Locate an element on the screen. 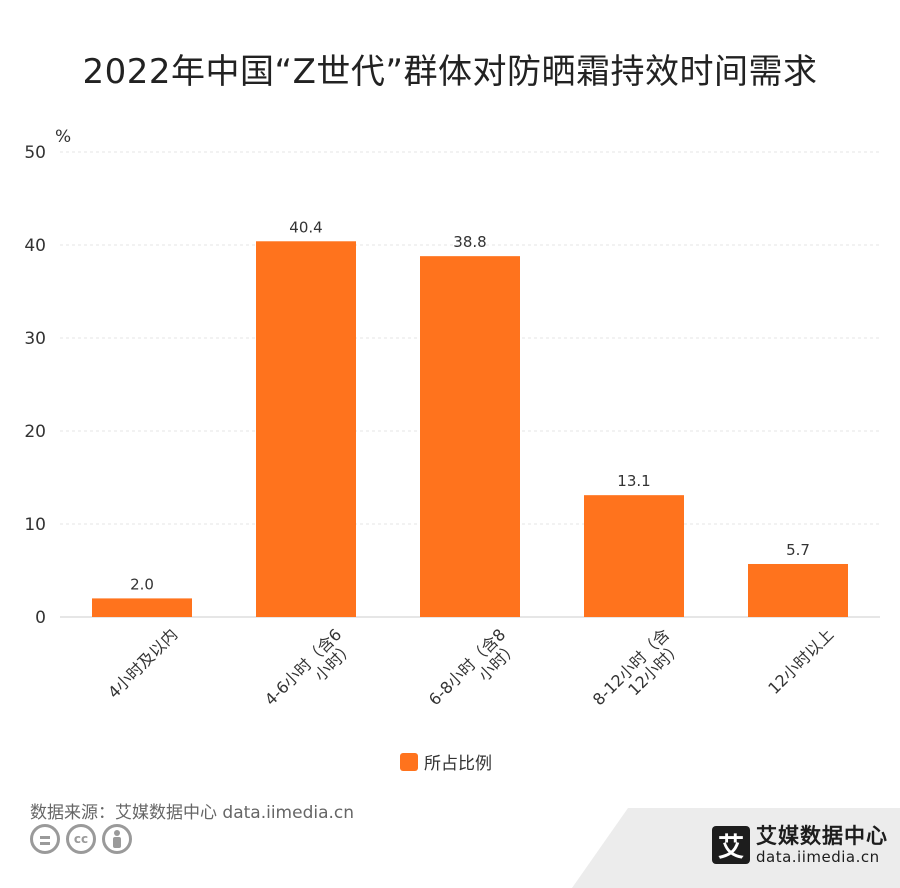 The width and height of the screenshot is (900, 888). cc-icon: cc is located at coordinates (81, 839).